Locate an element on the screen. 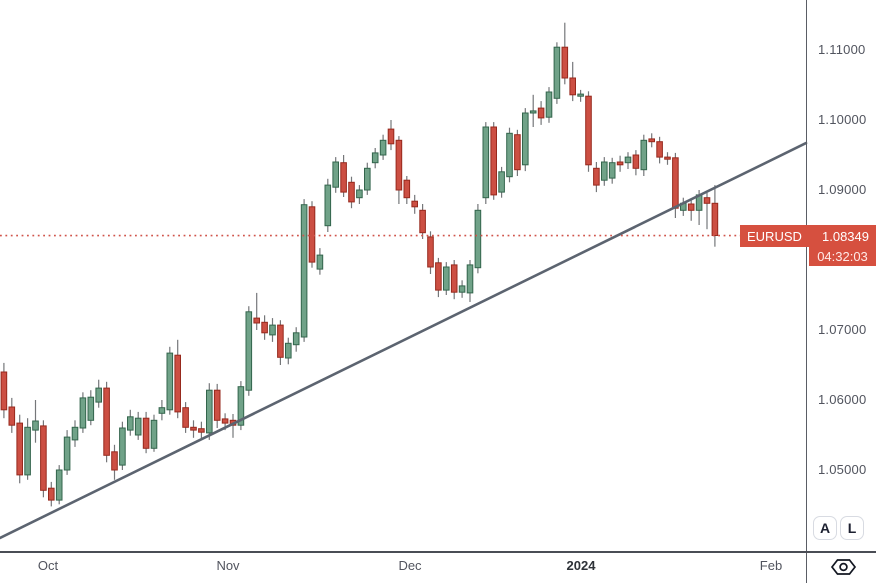 The width and height of the screenshot is (876, 583). price-tick-label: 1.07000 is located at coordinates (842, 329).